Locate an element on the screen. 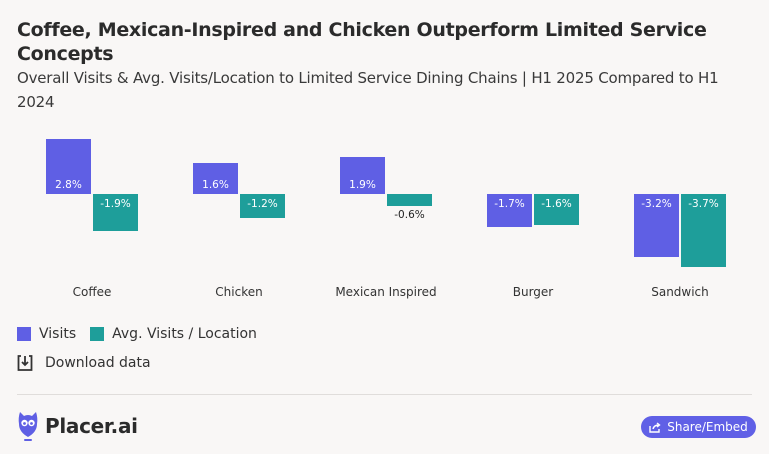 The image size is (769, 454). legend: Visits Avg. Visits / Location is located at coordinates (144, 334).